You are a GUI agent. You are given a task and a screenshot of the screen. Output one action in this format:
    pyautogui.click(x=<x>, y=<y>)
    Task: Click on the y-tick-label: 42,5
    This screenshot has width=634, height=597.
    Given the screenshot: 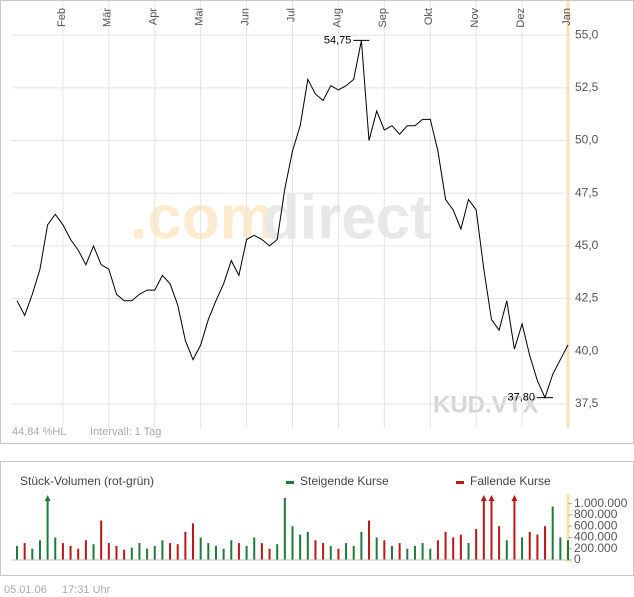 What is the action you would take?
    pyautogui.click(x=587, y=298)
    